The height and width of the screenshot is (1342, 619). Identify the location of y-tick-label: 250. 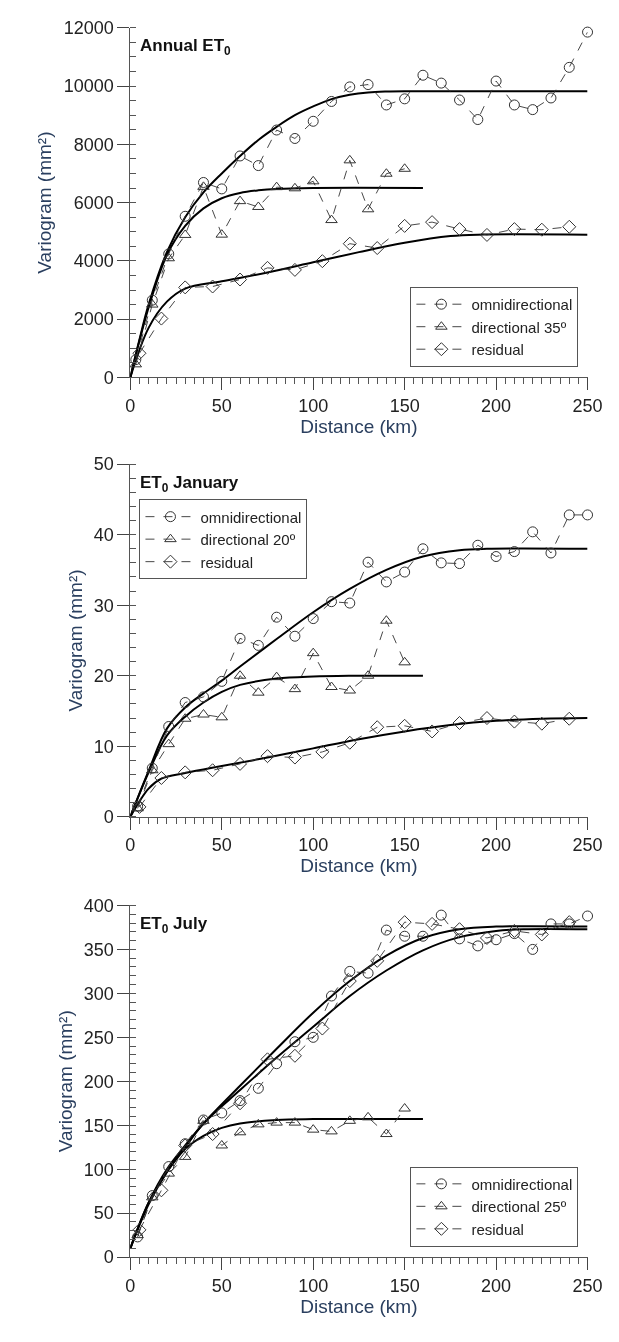
(98, 1037).